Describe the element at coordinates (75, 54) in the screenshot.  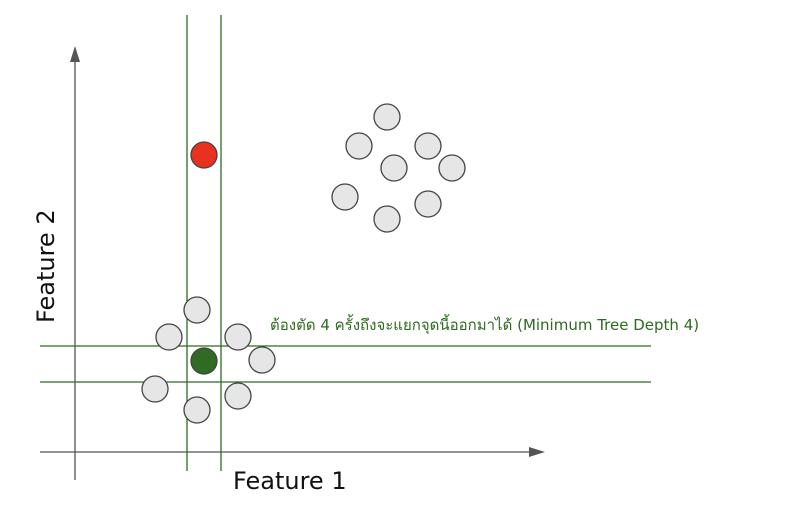
I see `y-axis-arrow` at that location.